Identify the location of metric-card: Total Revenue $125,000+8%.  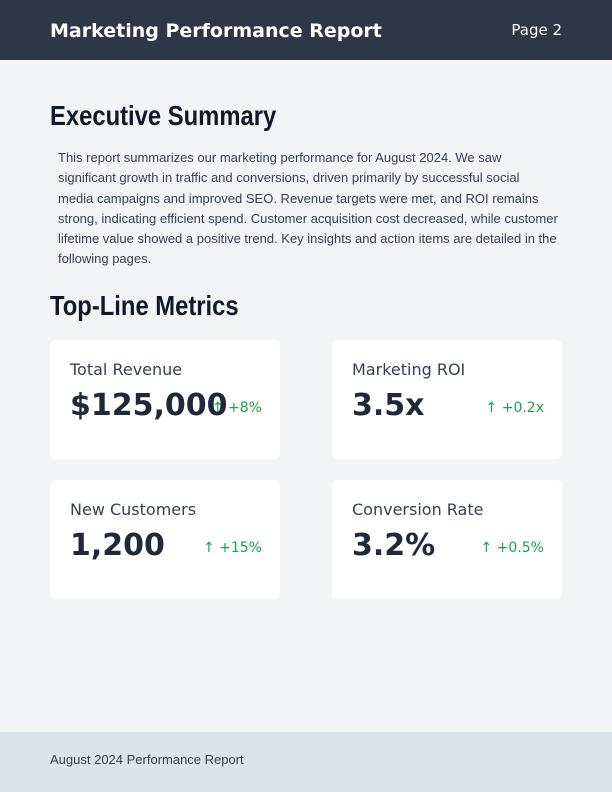
(165, 399).